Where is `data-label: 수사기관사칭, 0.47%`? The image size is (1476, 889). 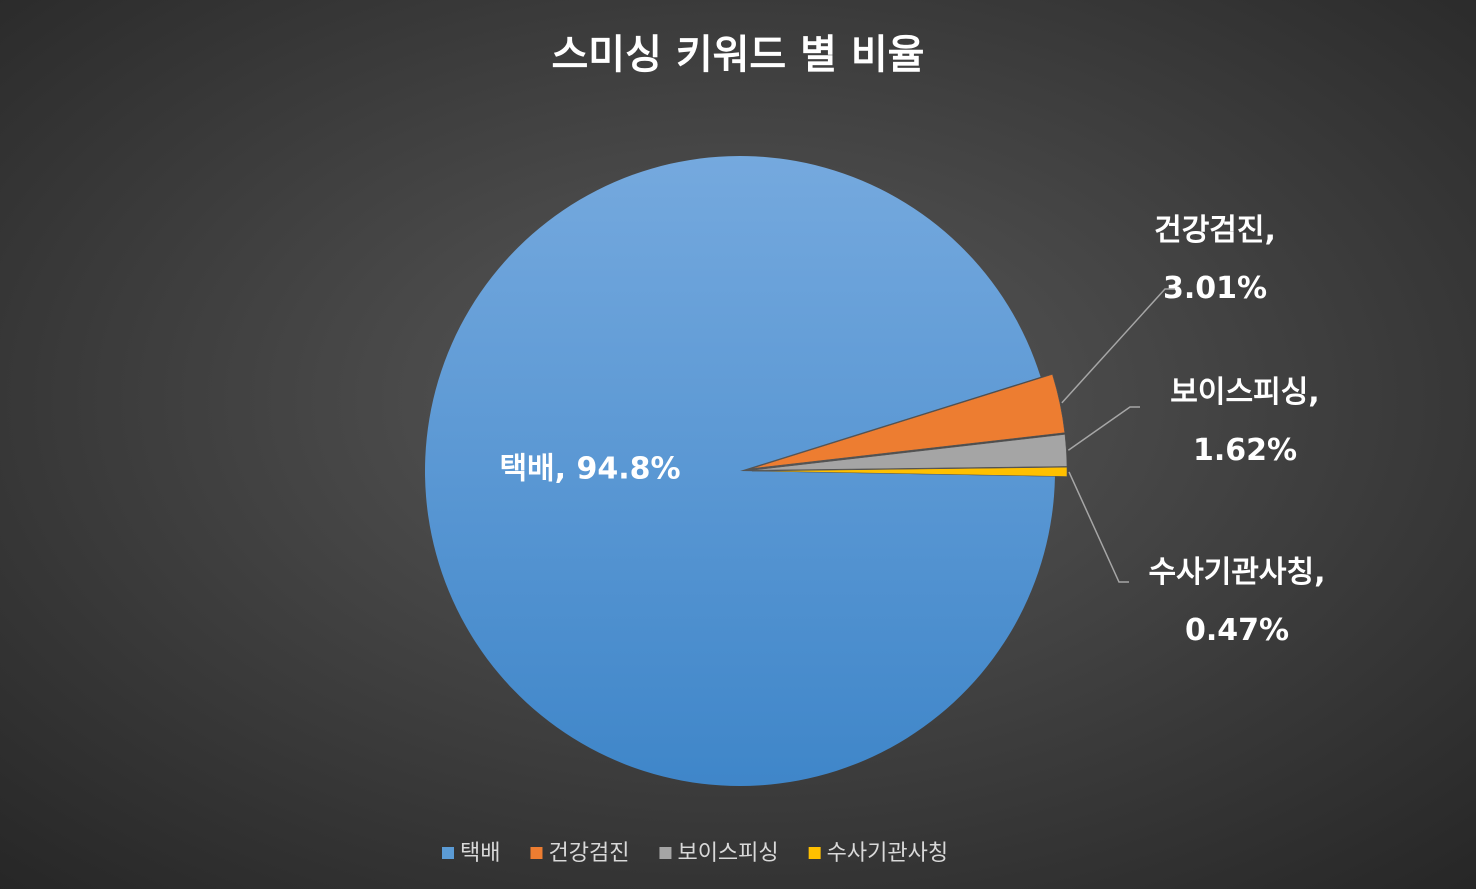 data-label: 수사기관사칭, 0.47% is located at coordinates (1237, 601).